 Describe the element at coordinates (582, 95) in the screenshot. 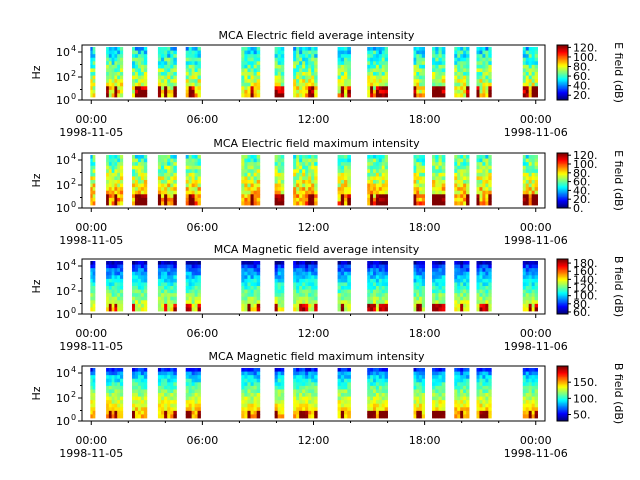

I see `colorbar-tick-label: 20.` at that location.